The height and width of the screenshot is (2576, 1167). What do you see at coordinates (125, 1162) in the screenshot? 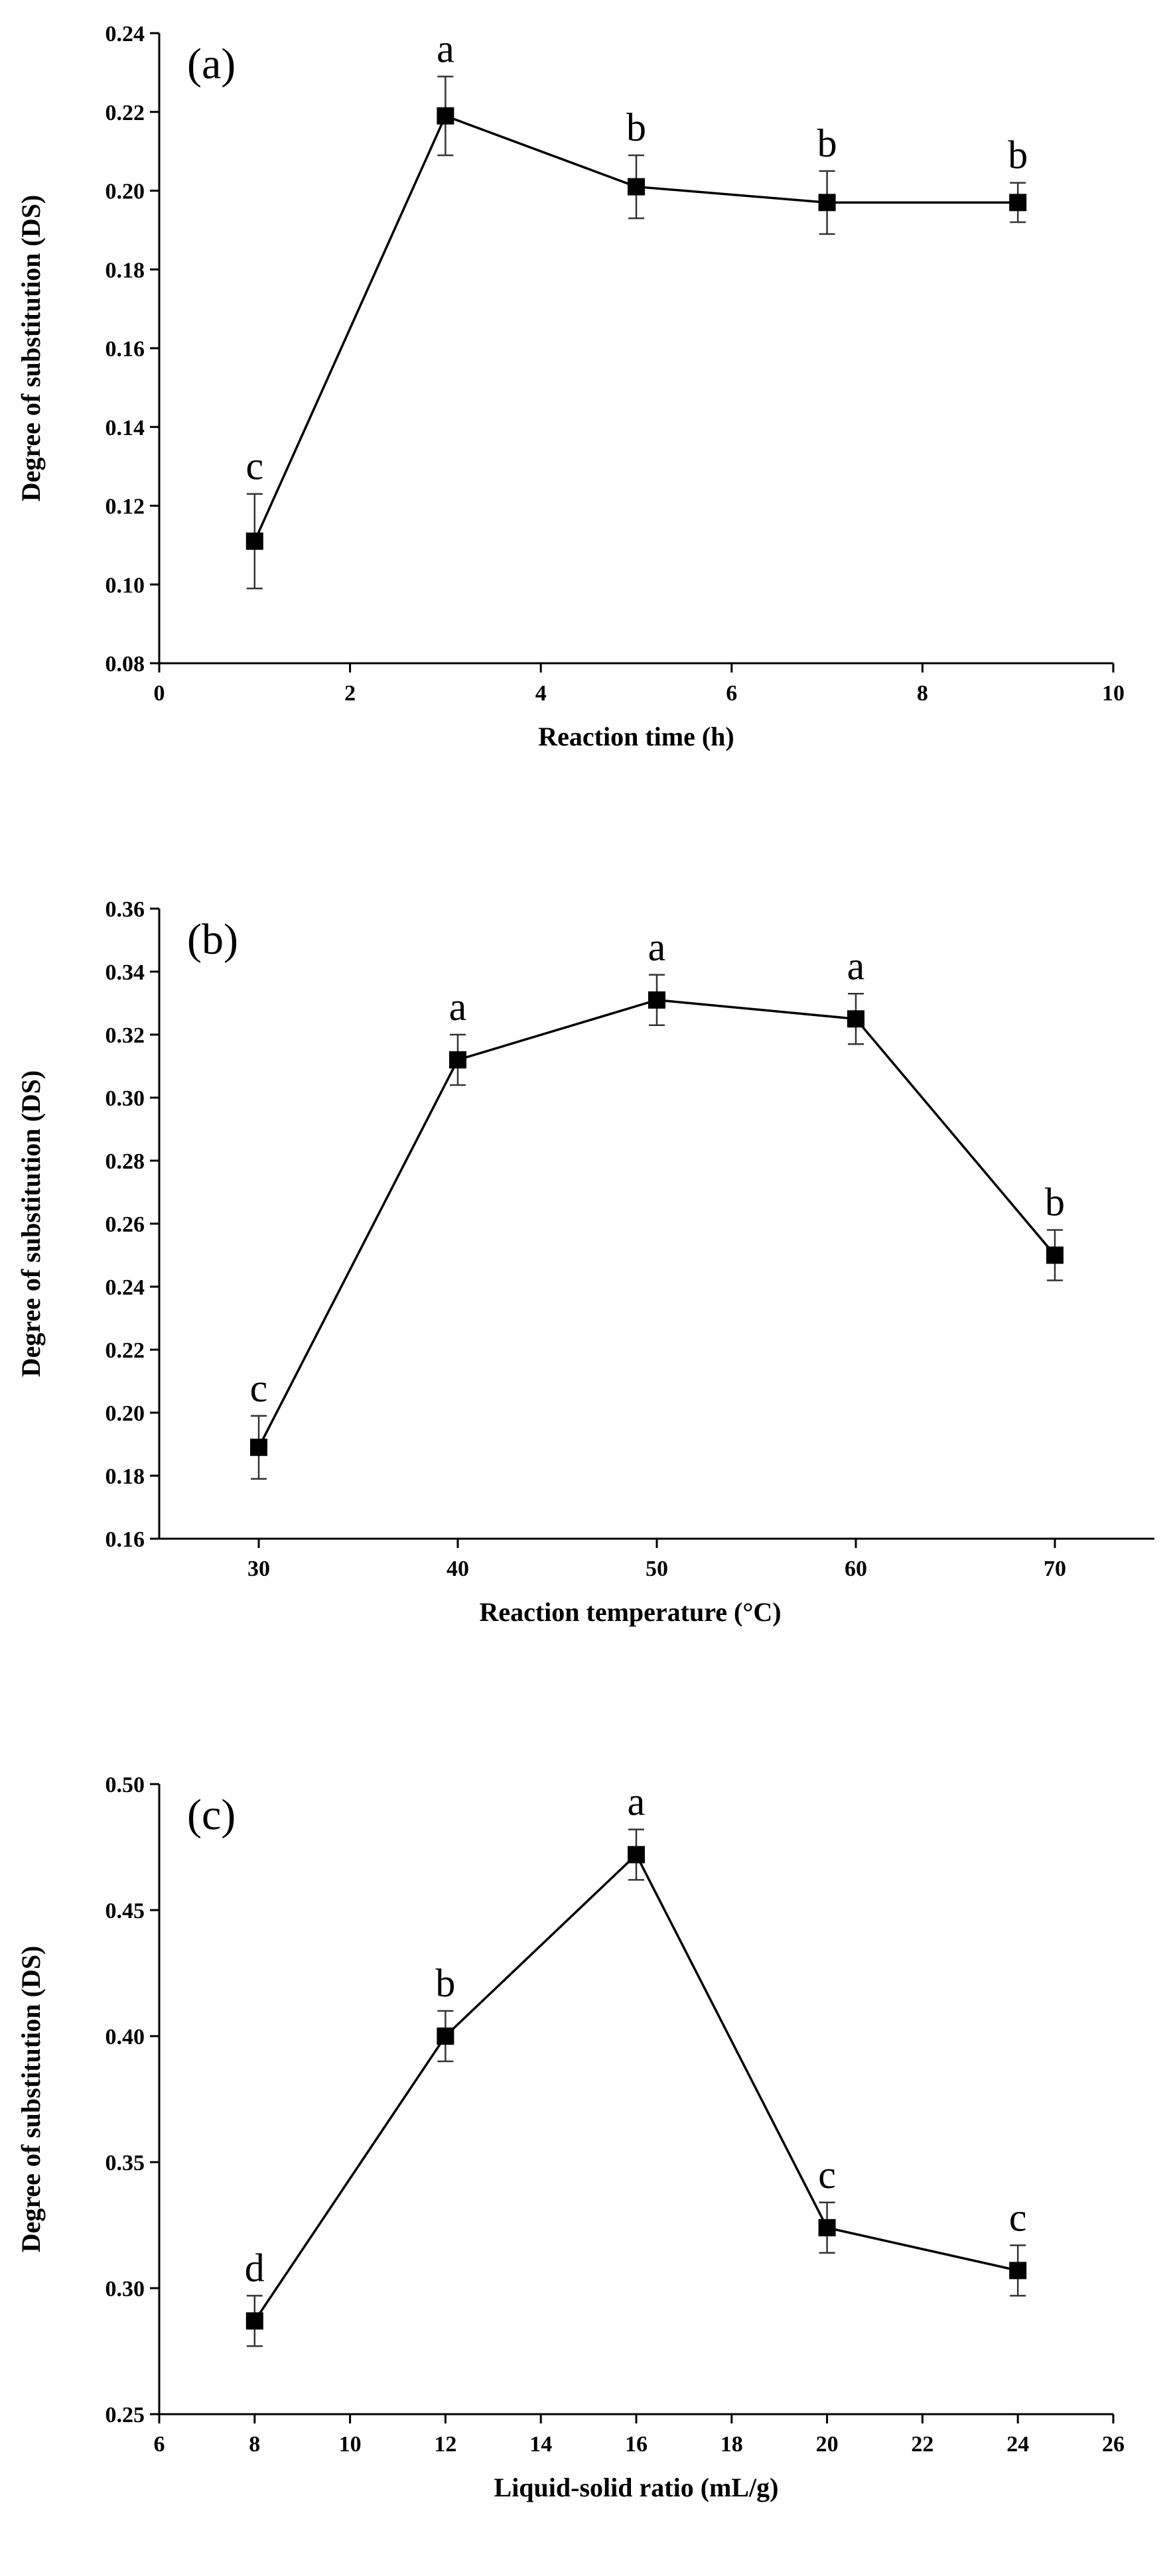
I see `y-tick-label-b: 0.28` at bounding box center [125, 1162].